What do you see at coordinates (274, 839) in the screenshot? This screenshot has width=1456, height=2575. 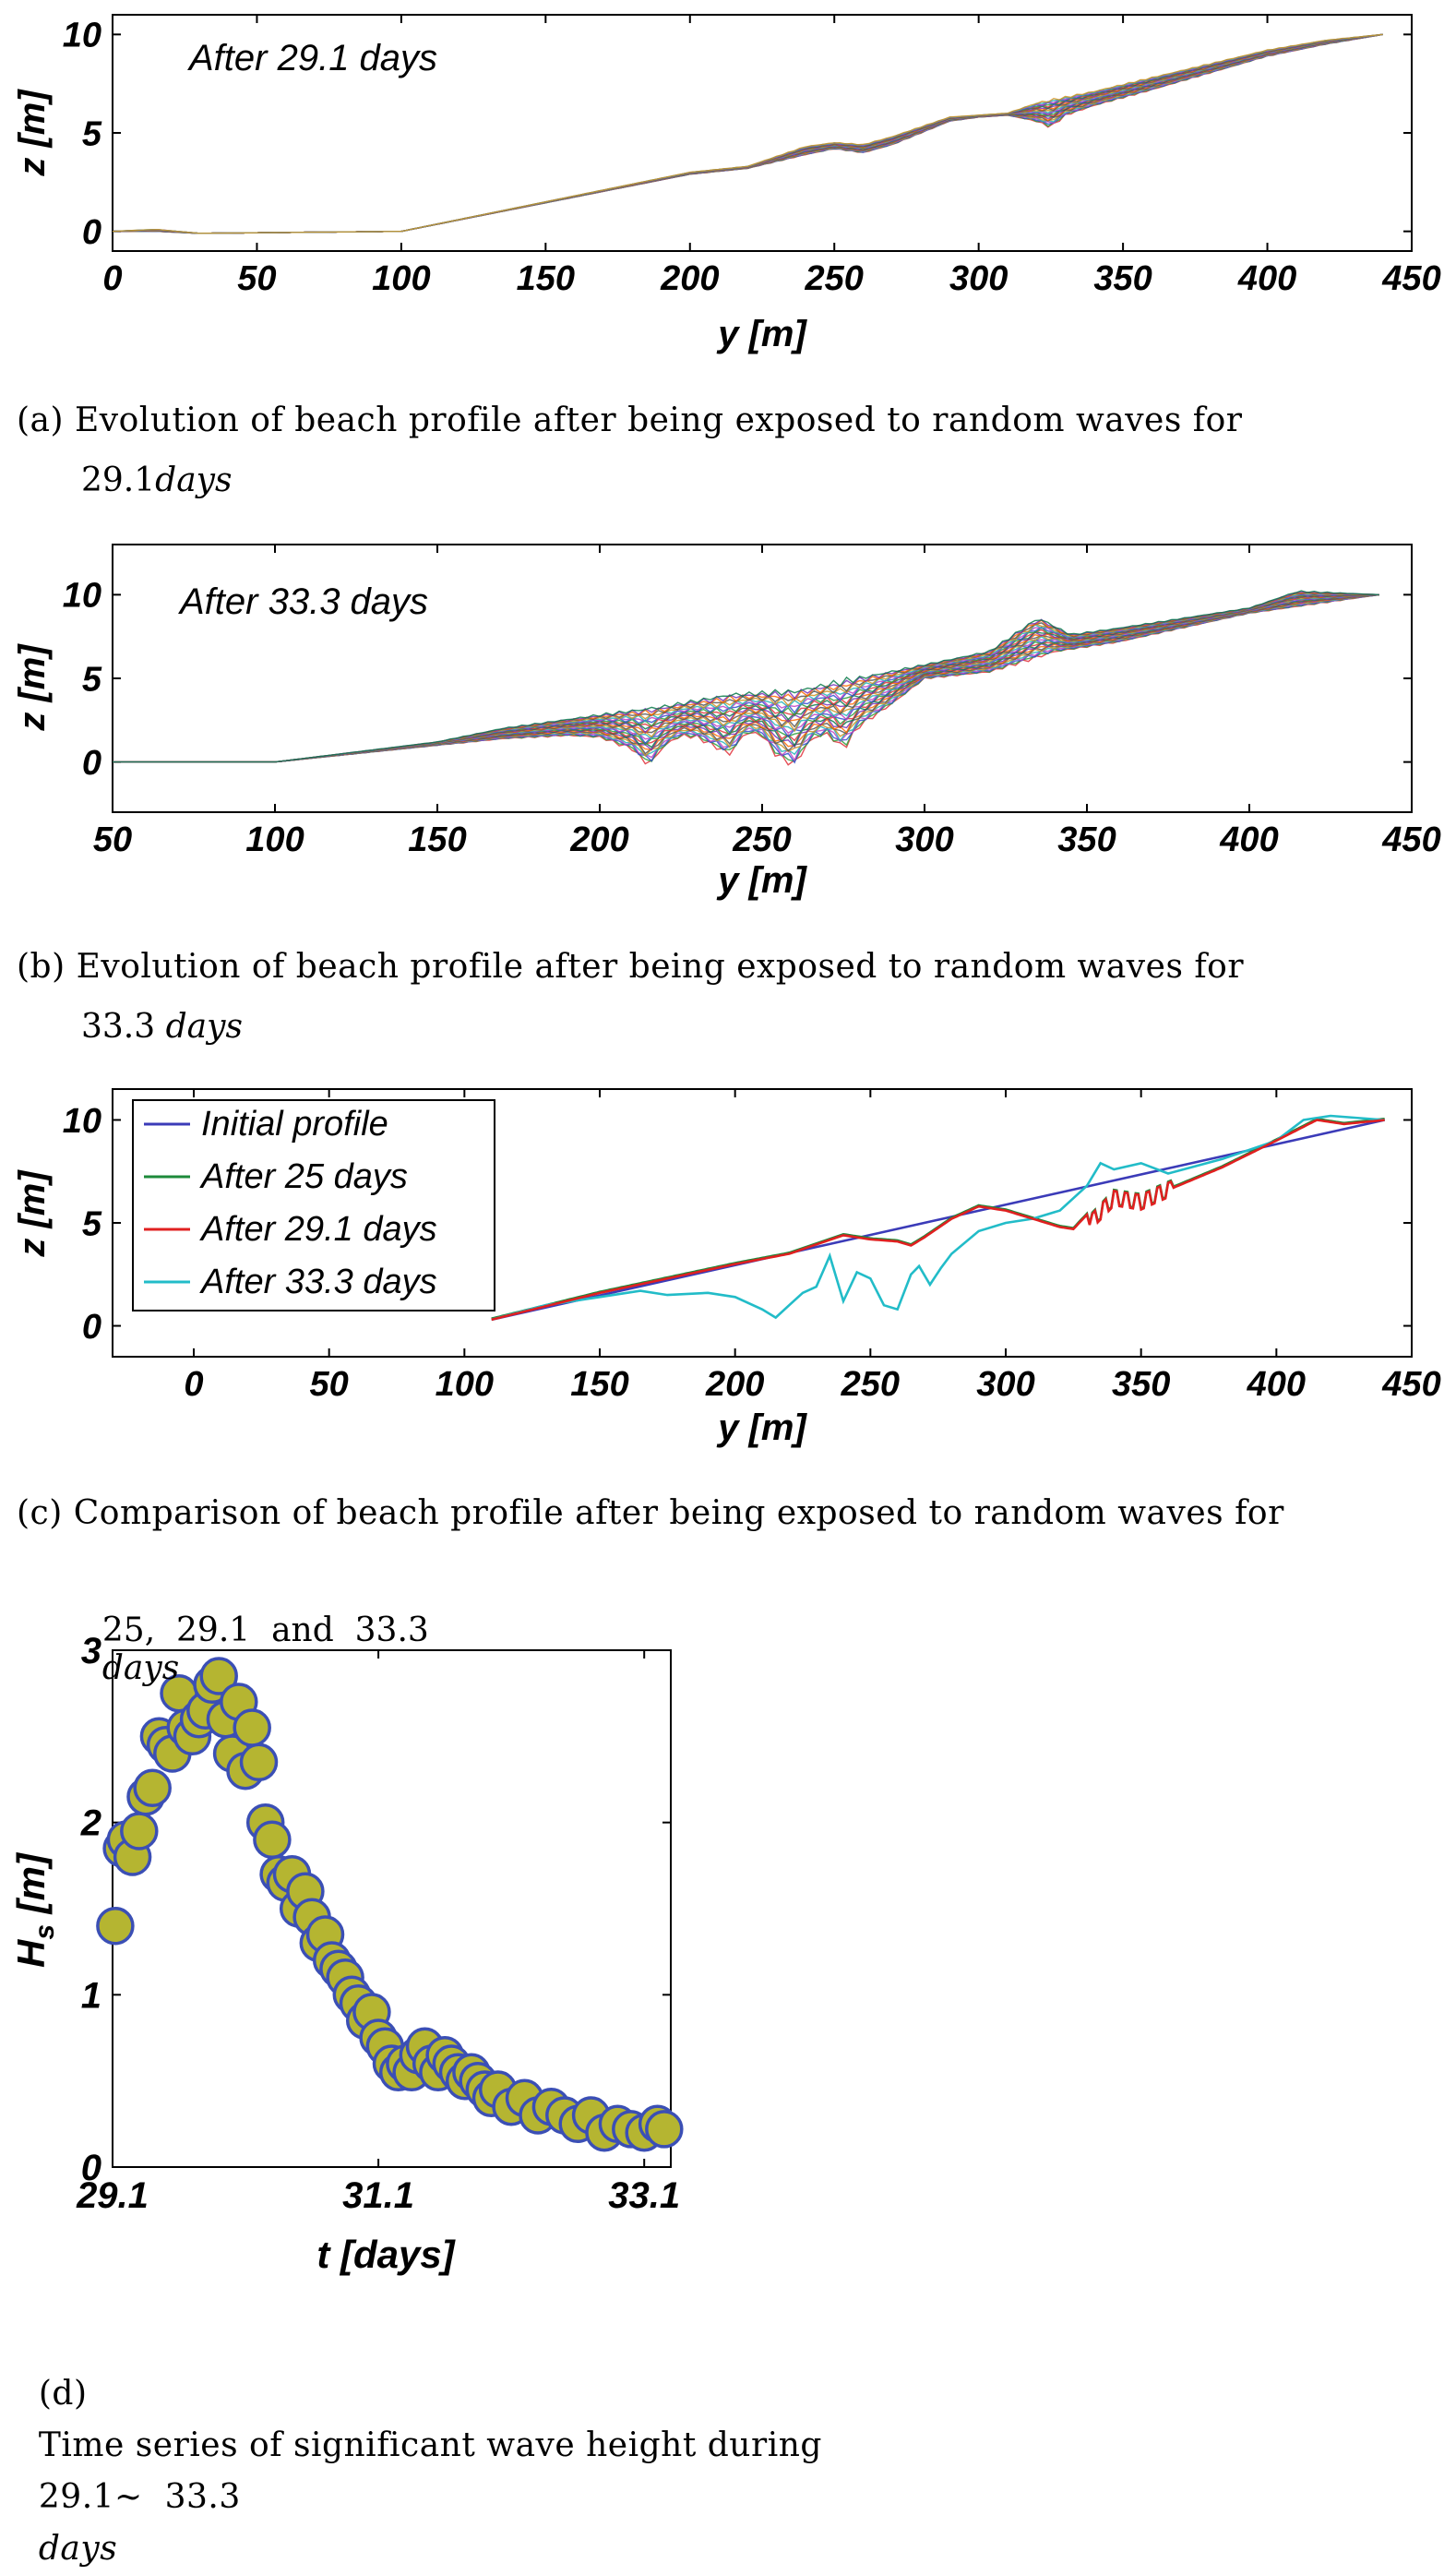 I see `b-xtick-label: 100` at bounding box center [274, 839].